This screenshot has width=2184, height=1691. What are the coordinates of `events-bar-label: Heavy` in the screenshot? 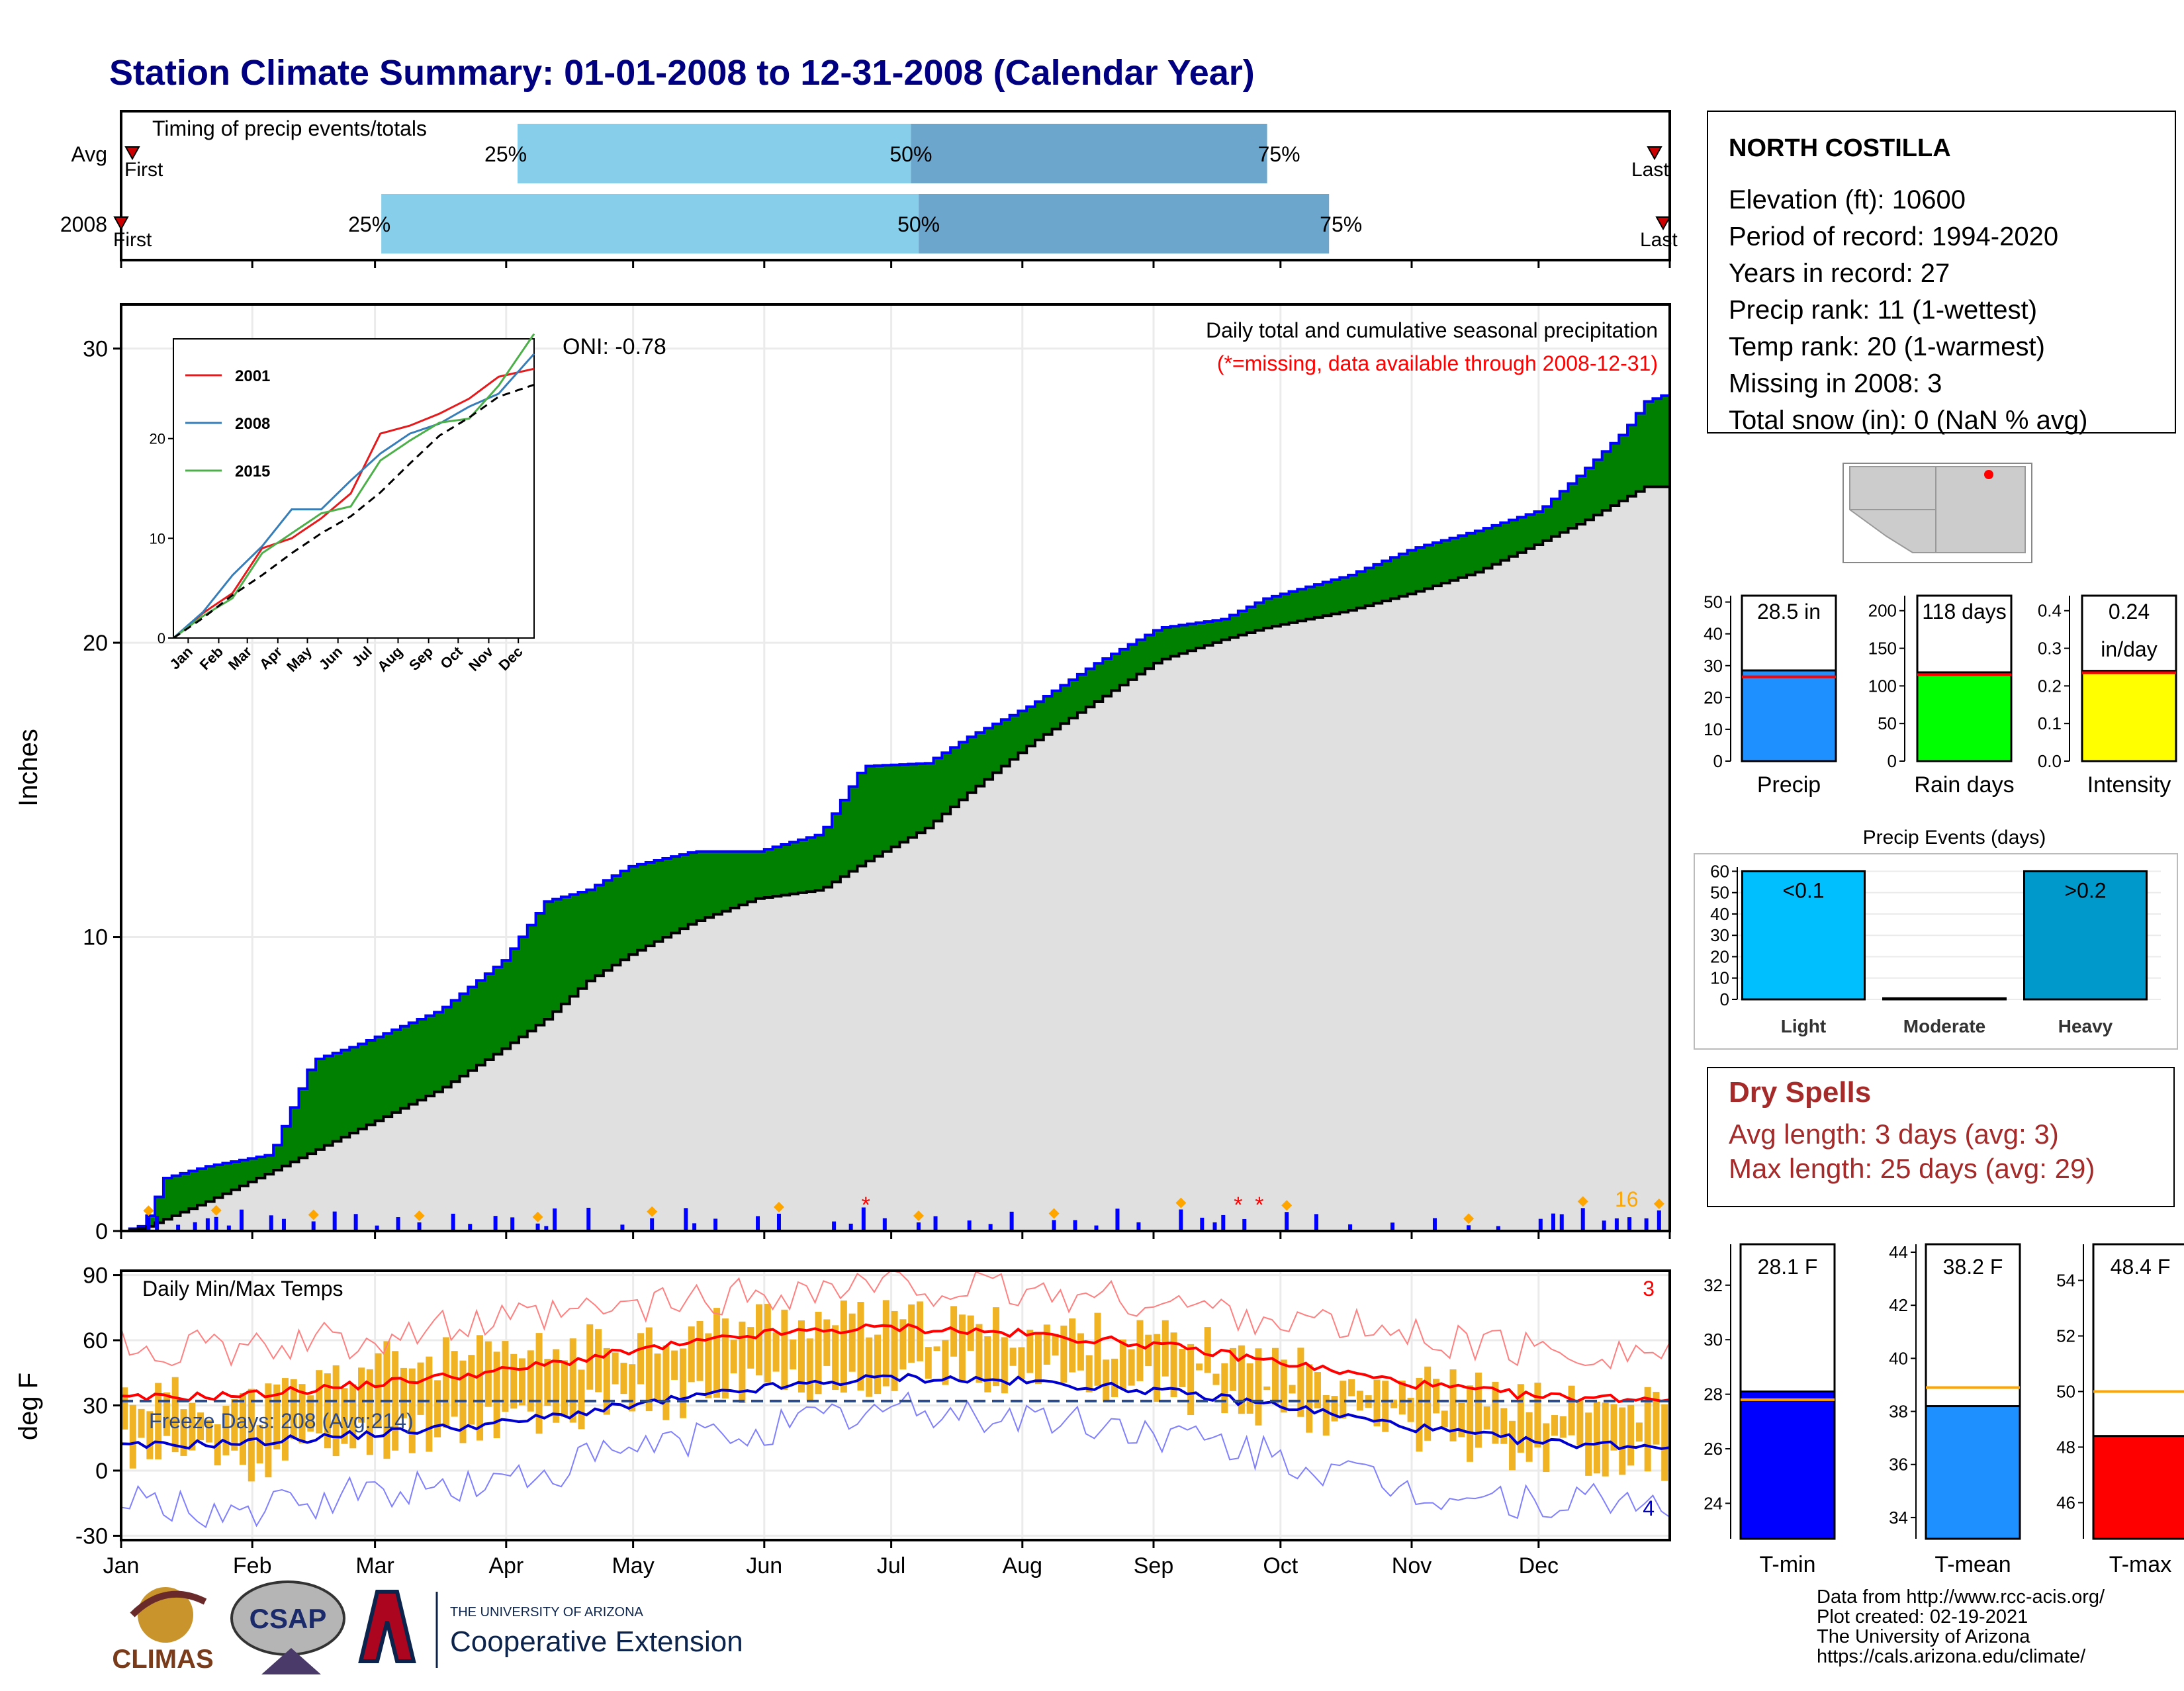 It's located at (2085, 1026).